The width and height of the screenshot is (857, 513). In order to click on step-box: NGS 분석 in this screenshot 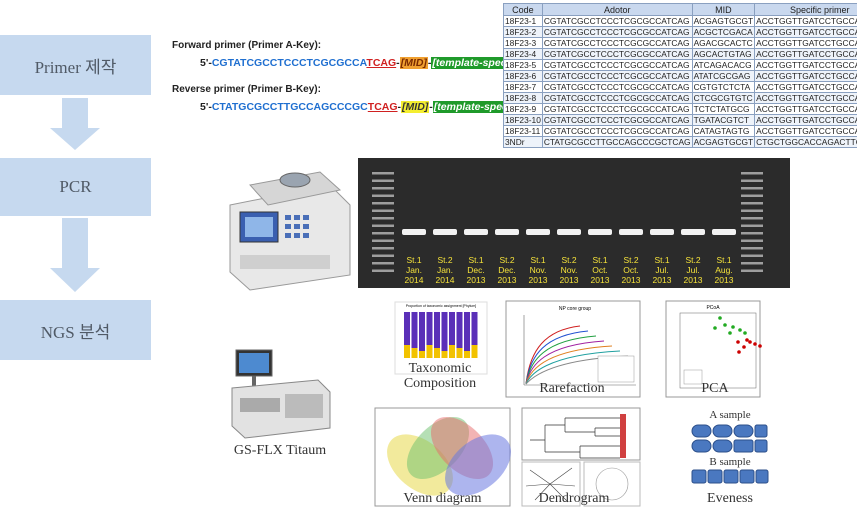, I will do `click(75, 330)`.